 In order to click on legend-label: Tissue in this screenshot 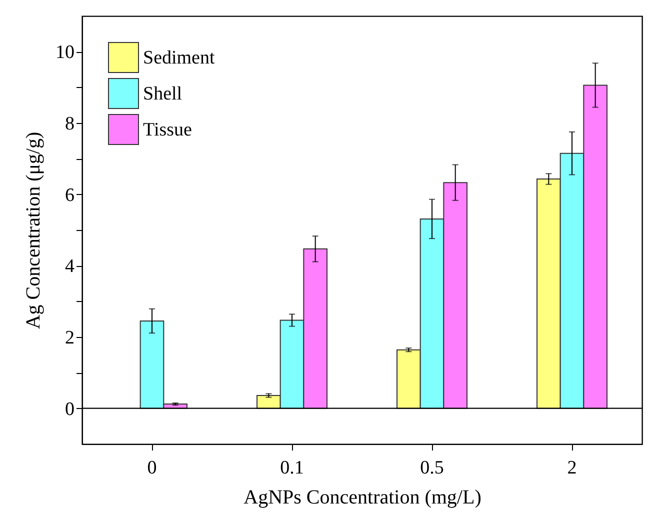, I will do `click(167, 130)`.